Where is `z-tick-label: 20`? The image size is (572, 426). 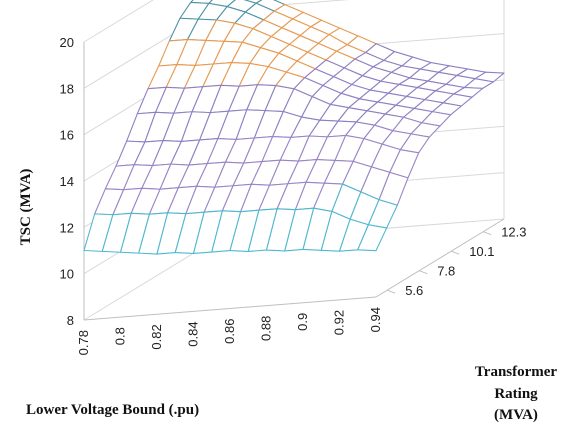
z-tick-label: 20 is located at coordinates (67, 42).